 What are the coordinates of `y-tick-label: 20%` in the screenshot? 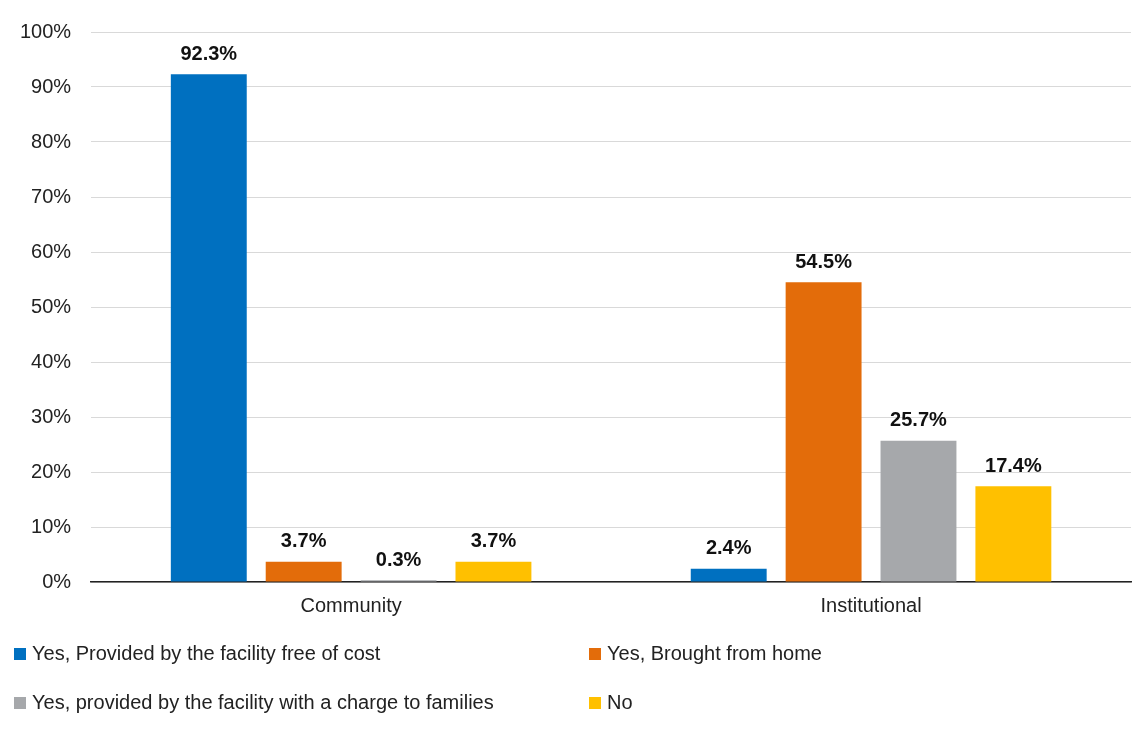 It's located at (51, 470).